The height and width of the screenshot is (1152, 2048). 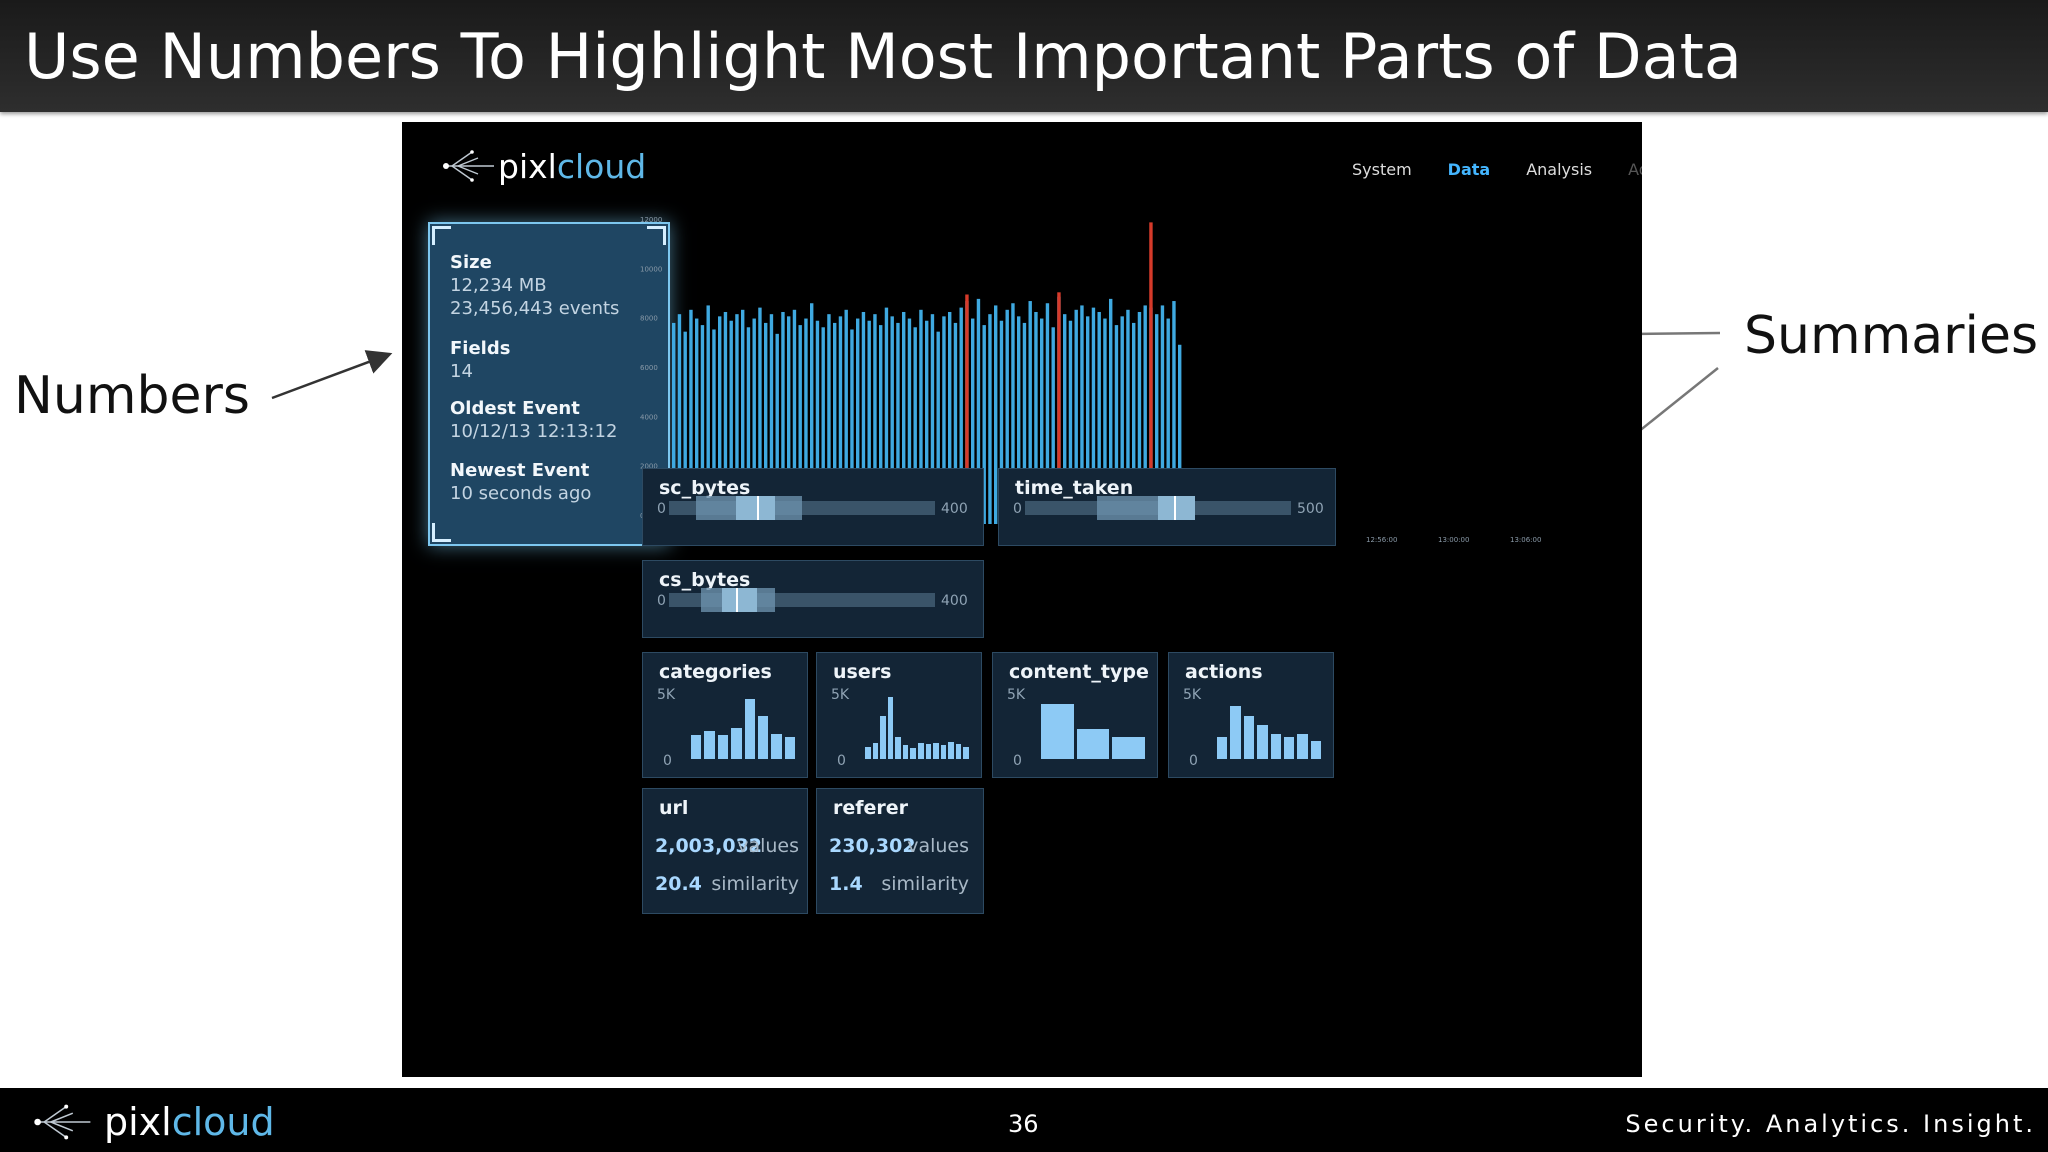 I want to click on range-panel-cs-bytes: cs_bytes 0 400, so click(x=813, y=599).